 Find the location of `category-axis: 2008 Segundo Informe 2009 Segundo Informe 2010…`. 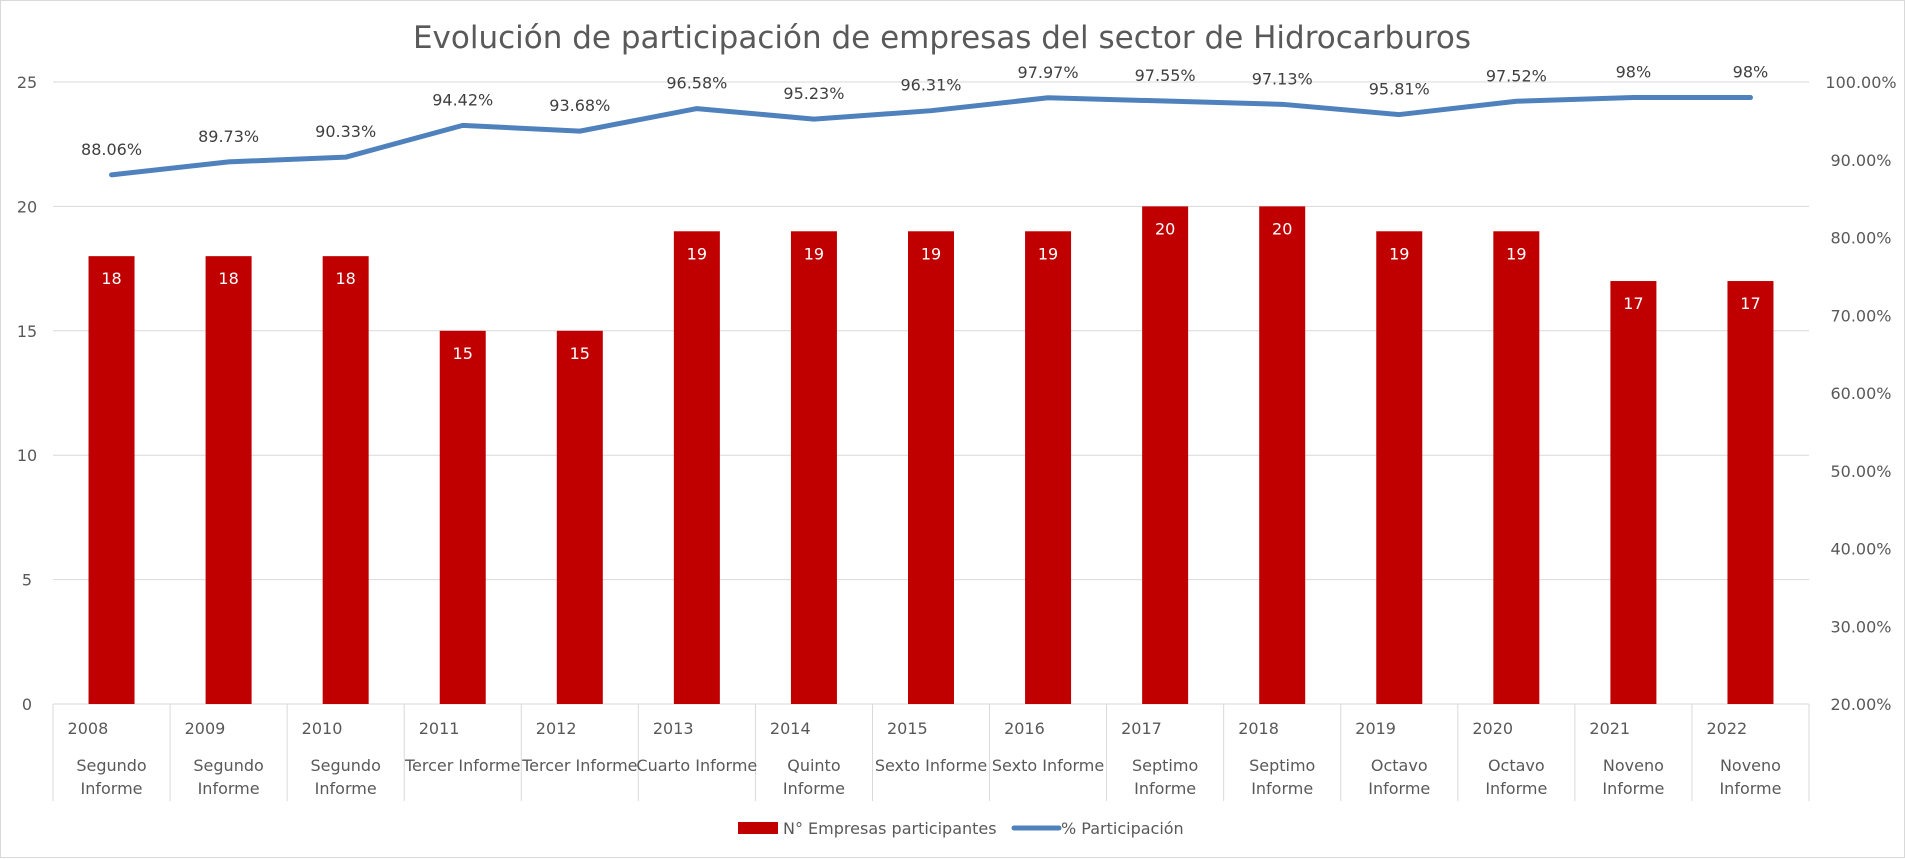

category-axis: 2008 Segundo Informe 2009 Segundo Informe 2010… is located at coordinates (931, 752).